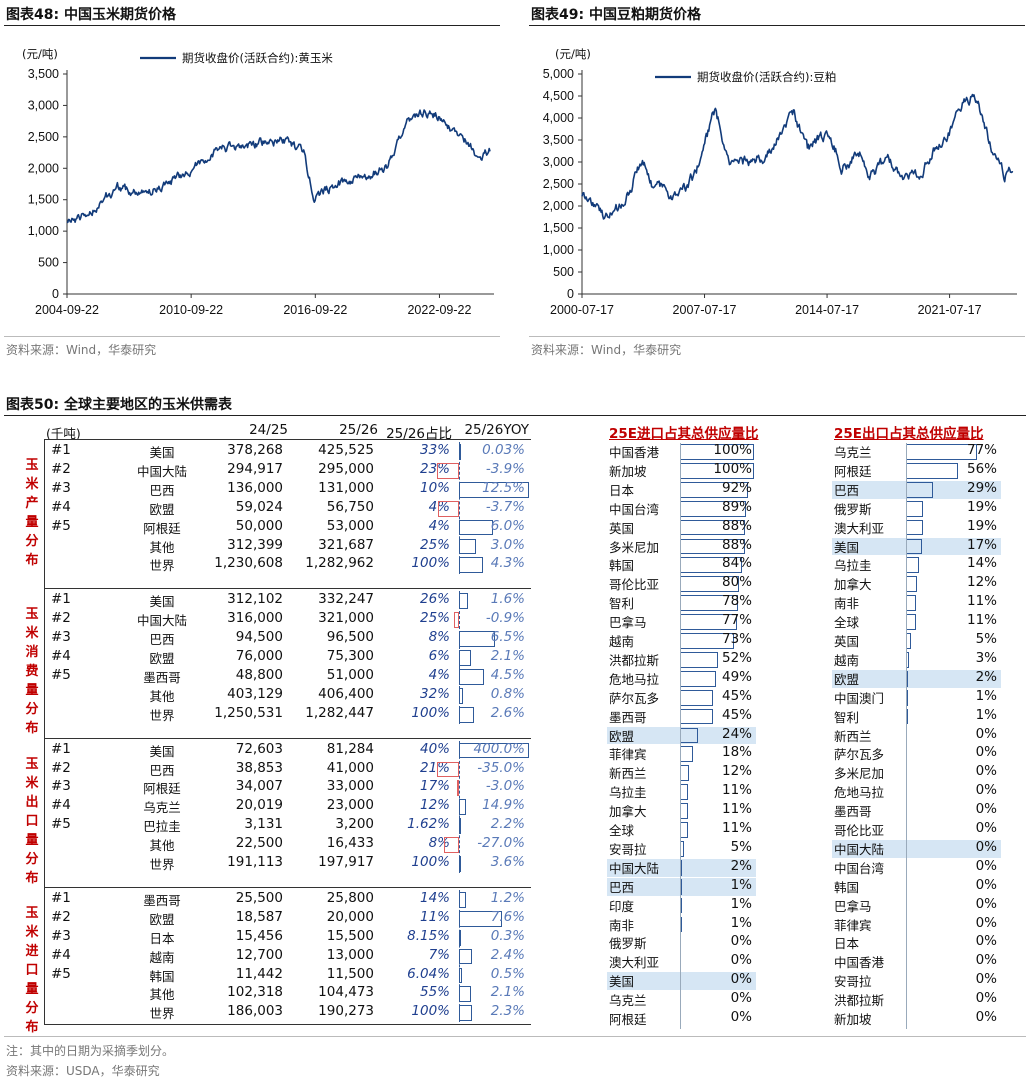  Describe the element at coordinates (505, 618) in the screenshot. I see `row-yoy: -0.9%` at that location.